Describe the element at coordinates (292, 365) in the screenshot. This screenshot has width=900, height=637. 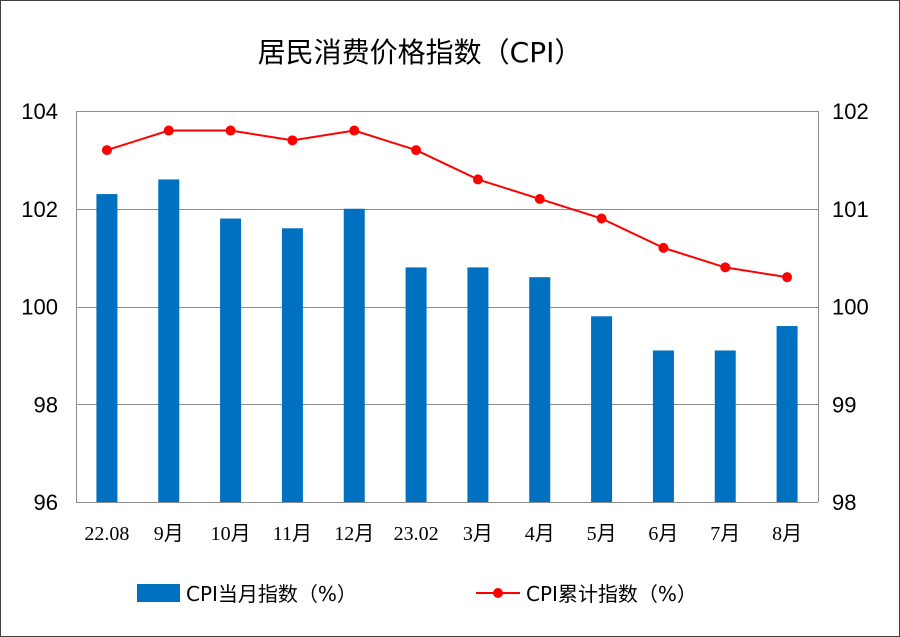
I see `bar-11月` at that location.